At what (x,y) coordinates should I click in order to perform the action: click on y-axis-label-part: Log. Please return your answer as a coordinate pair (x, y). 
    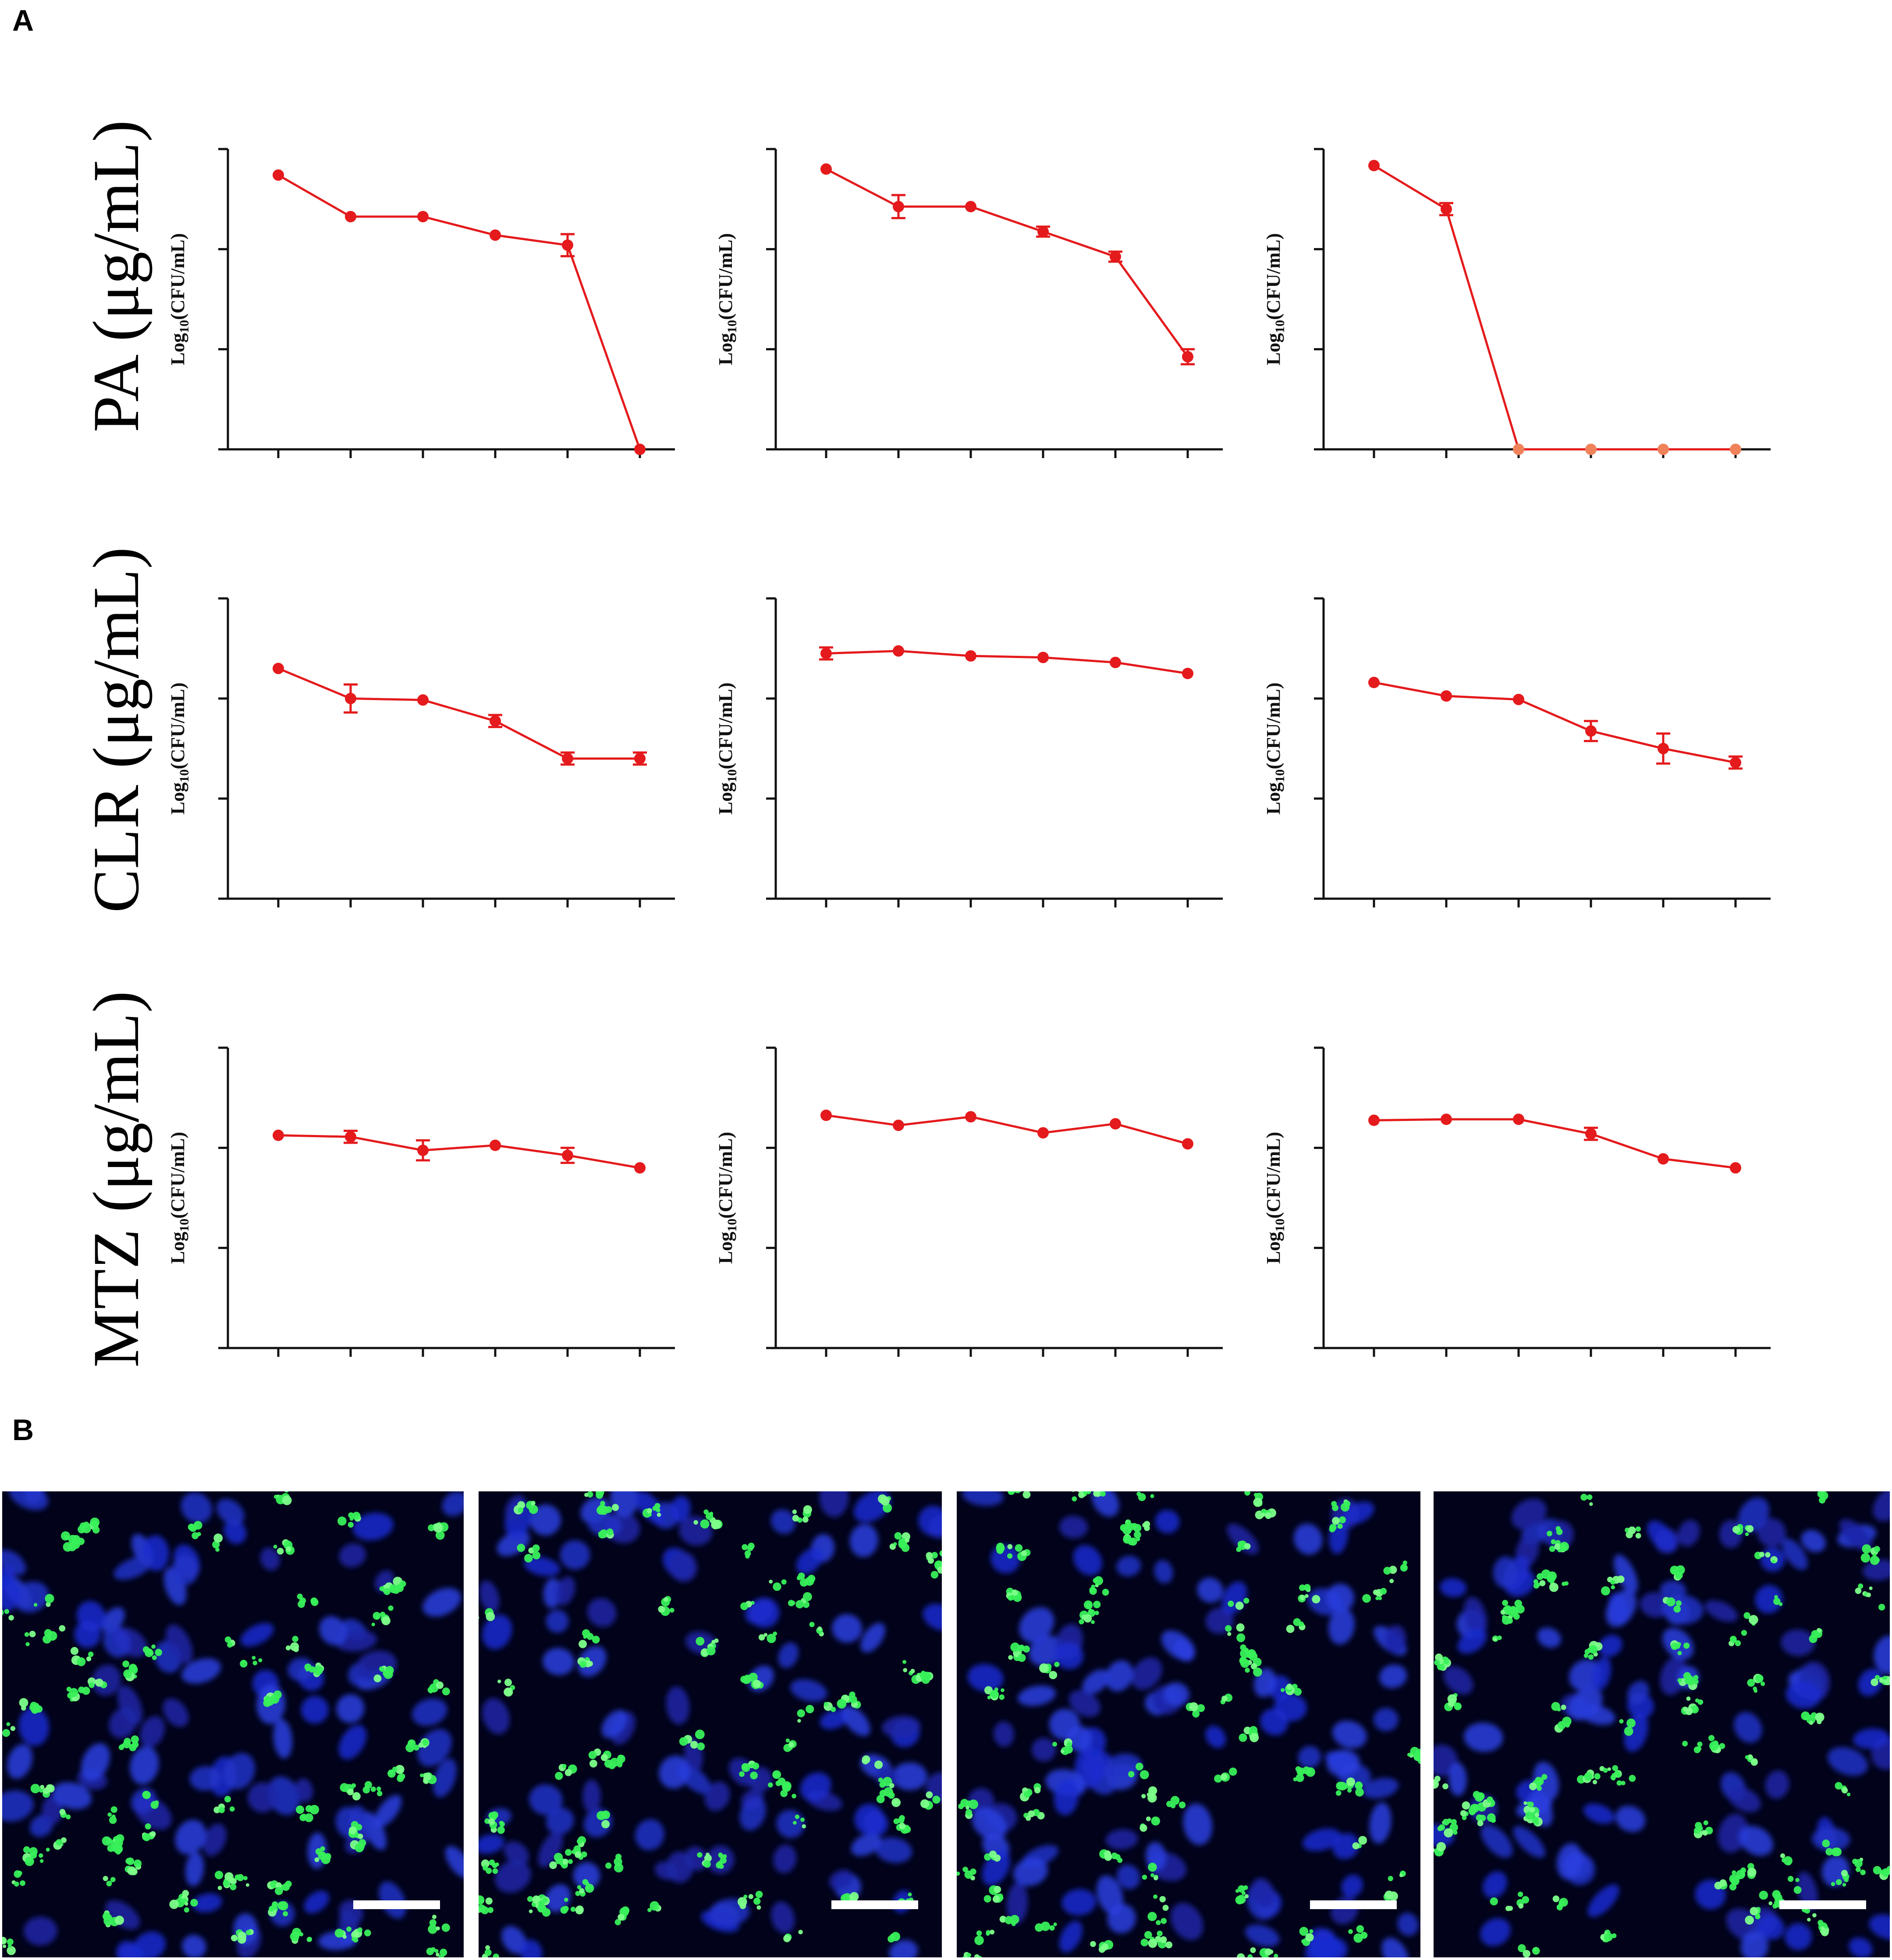
    Looking at the image, I should click on (725, 349).